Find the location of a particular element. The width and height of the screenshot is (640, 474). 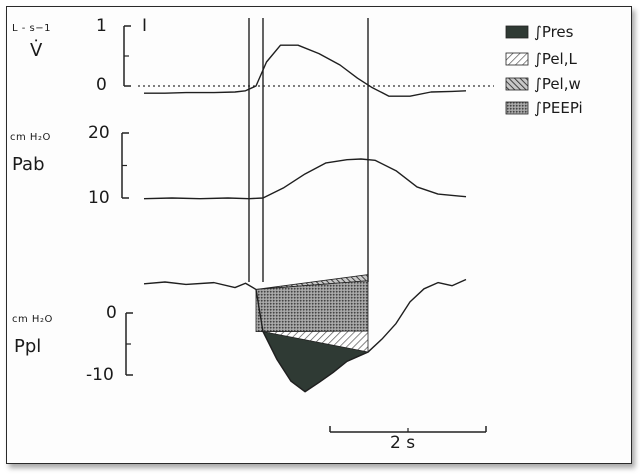

ppl-unit-label: cm H₂O is located at coordinates (32, 319).